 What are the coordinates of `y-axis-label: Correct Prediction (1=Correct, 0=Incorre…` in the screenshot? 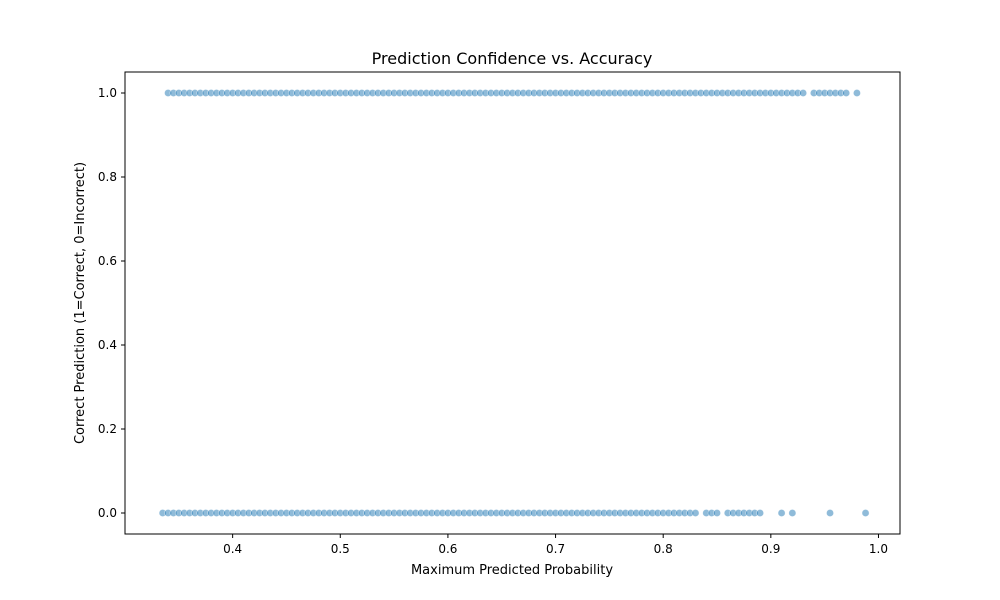 It's located at (80, 303).